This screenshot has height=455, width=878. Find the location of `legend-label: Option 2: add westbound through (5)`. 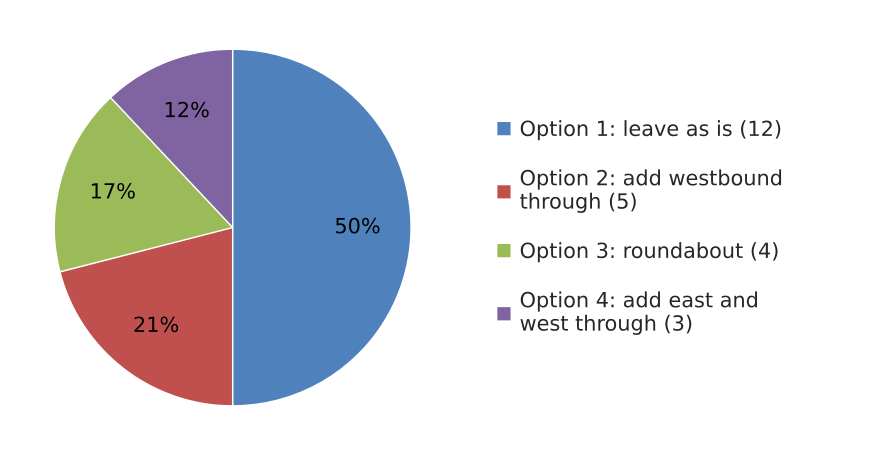

legend-label: Option 2: add westbound through (5) is located at coordinates (651, 191).